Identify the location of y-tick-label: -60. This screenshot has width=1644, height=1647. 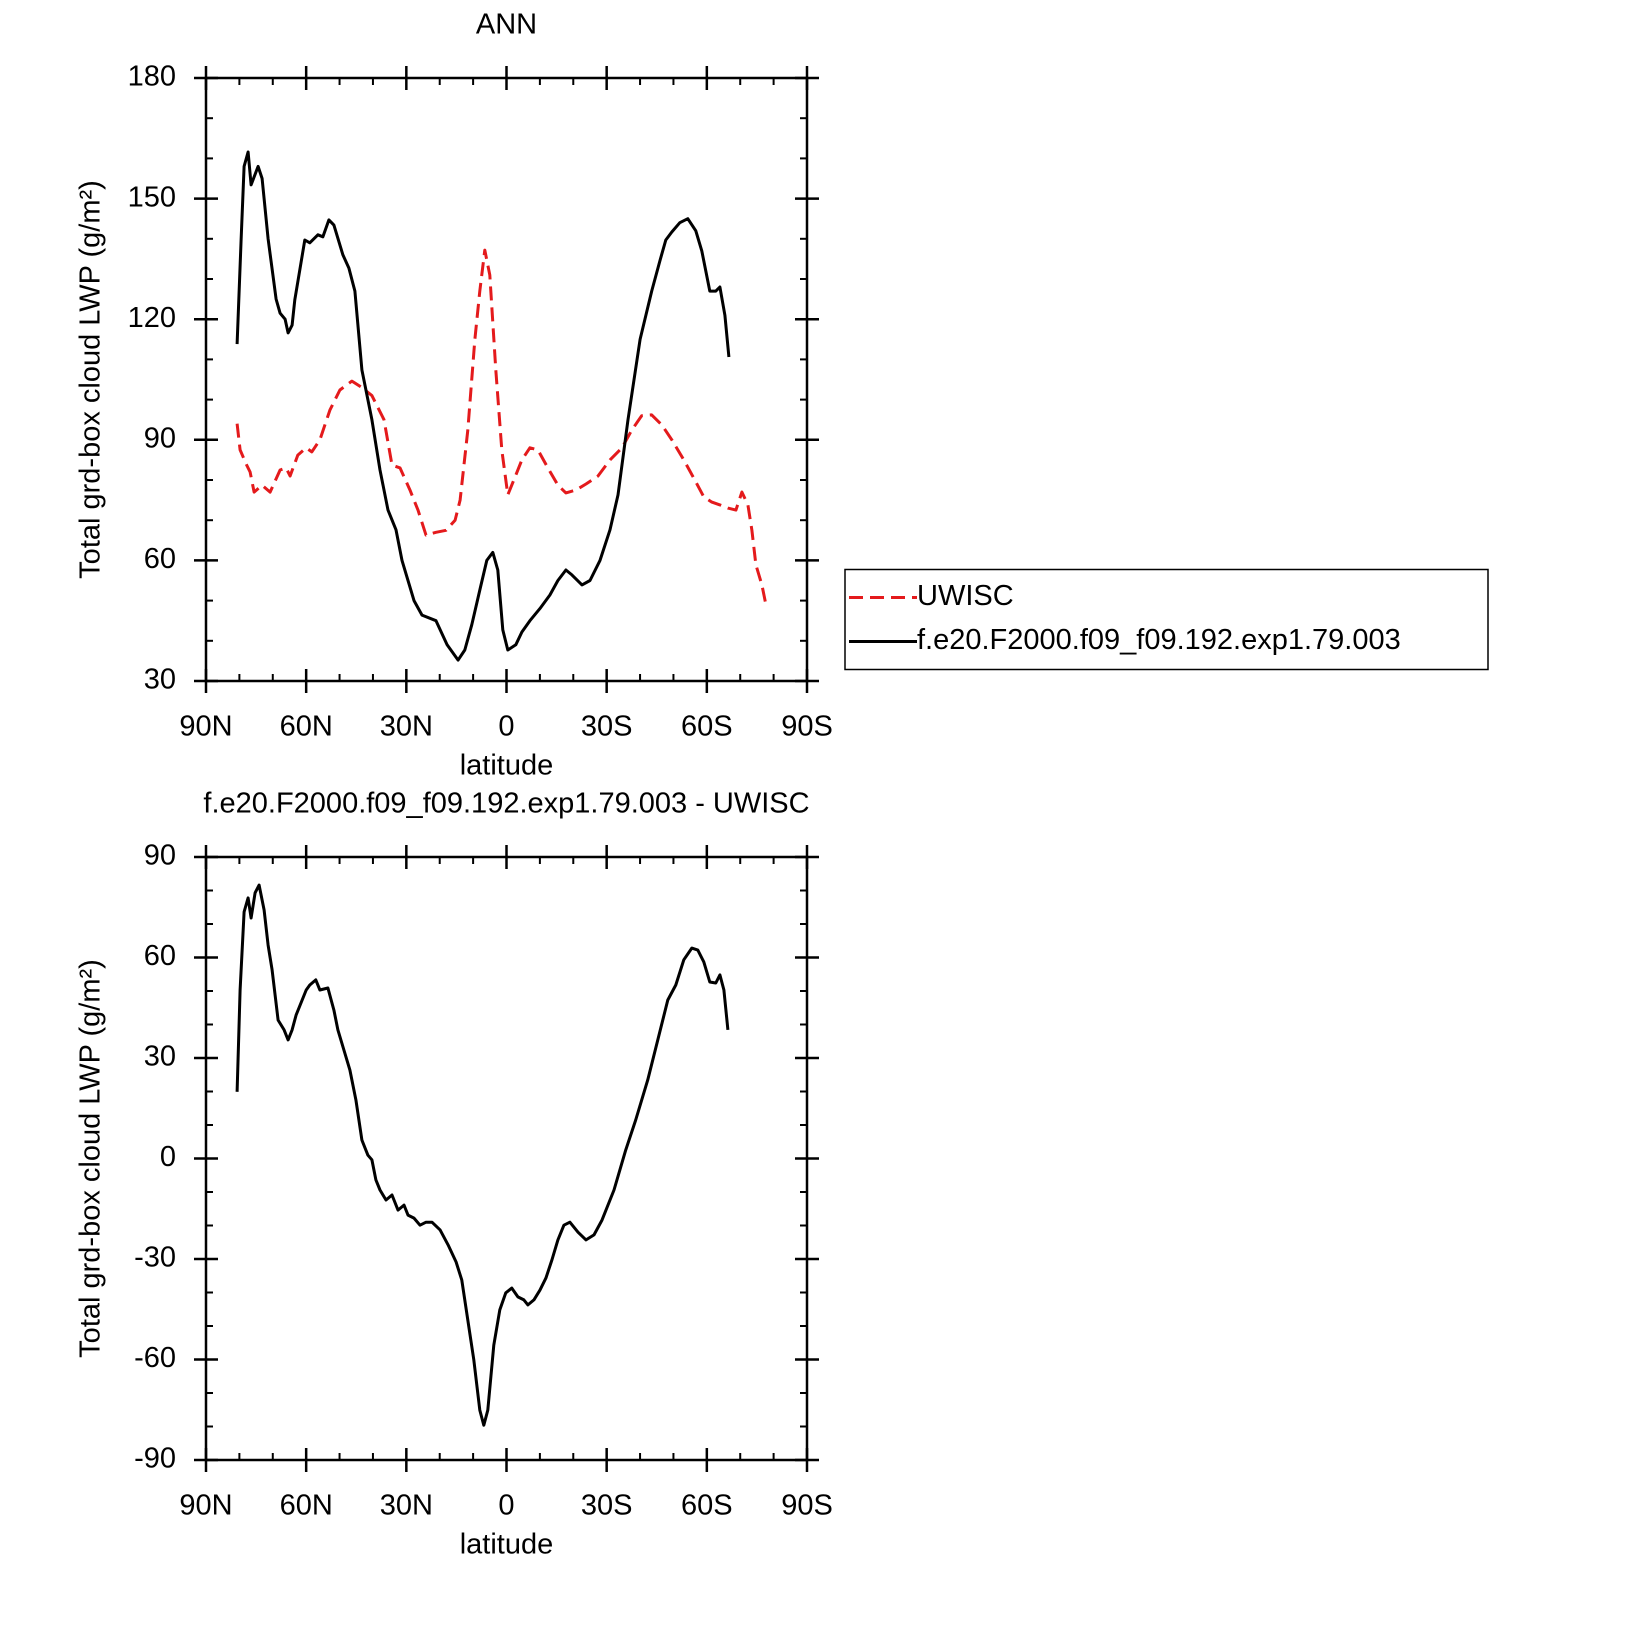
(155, 1358).